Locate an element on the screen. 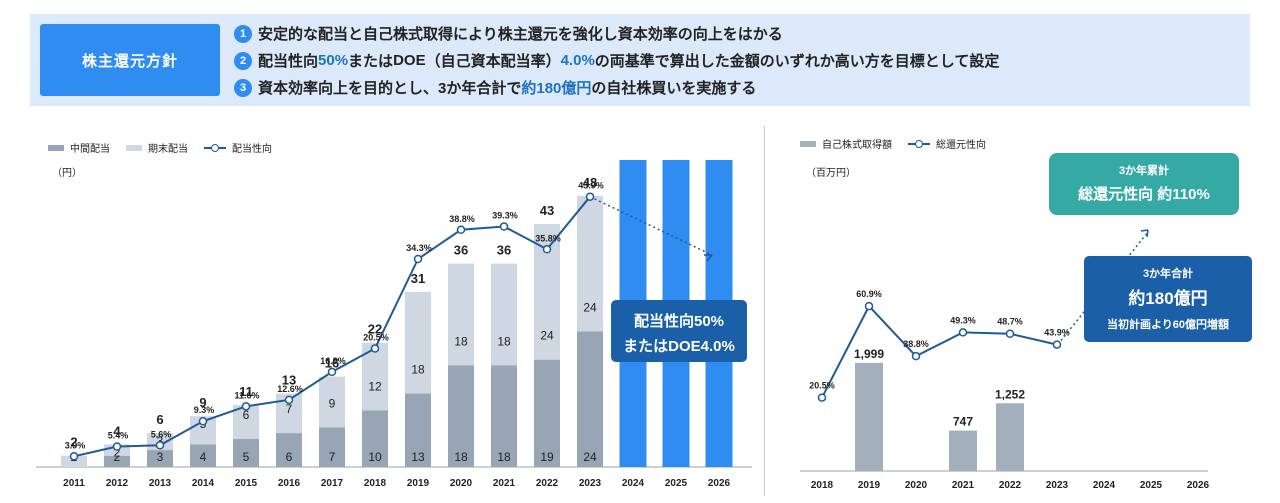 The width and height of the screenshot is (1280, 503). policy-text: の自社株買いを実施する is located at coordinates (674, 88).